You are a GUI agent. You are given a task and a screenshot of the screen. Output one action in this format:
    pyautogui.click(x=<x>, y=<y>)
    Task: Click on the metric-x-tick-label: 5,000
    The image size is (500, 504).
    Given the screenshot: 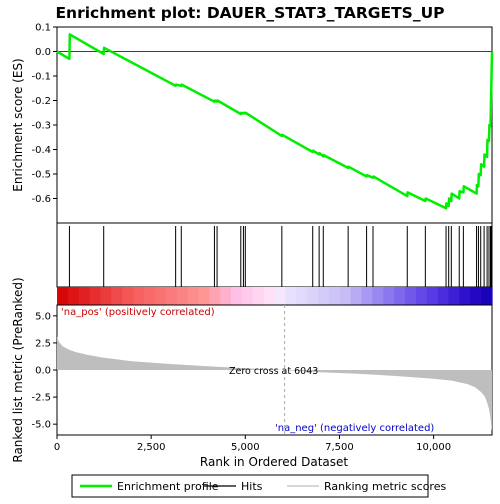 What is the action you would take?
    pyautogui.click(x=245, y=447)
    